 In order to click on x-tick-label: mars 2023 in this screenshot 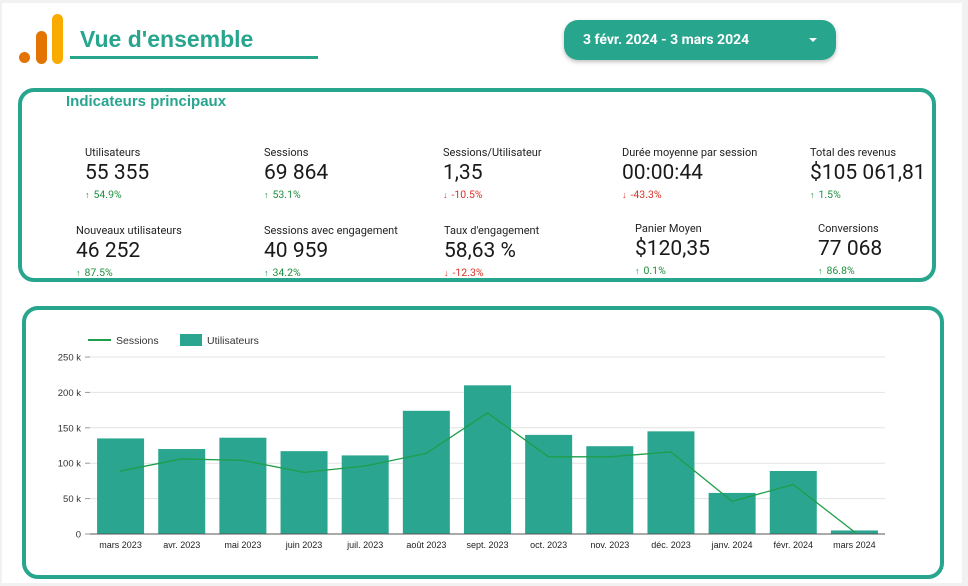, I will do `click(120, 545)`.